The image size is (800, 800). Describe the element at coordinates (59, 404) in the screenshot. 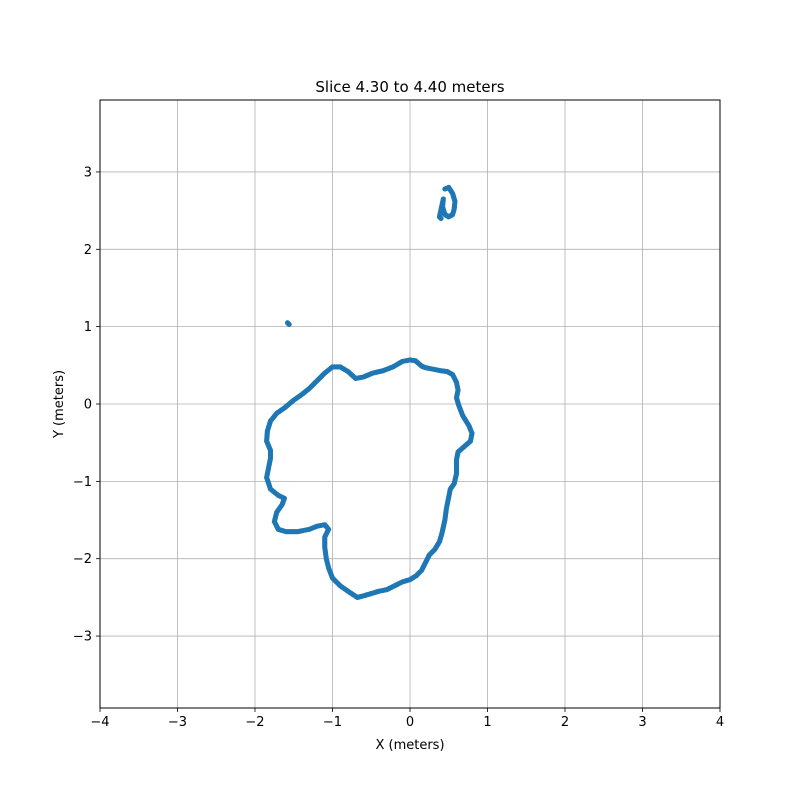

I see `y-axis-label: Y (meters)` at that location.